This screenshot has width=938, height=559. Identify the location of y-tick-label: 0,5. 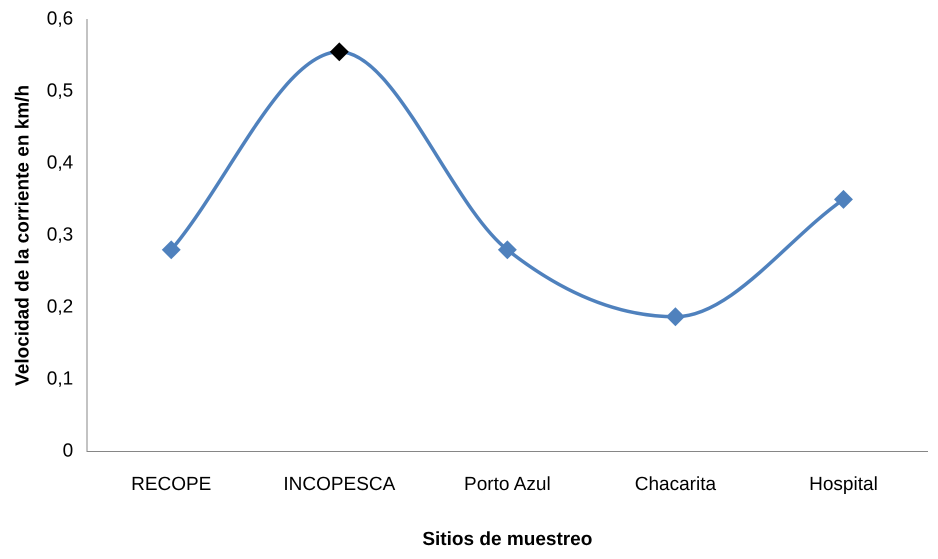
(60, 91).